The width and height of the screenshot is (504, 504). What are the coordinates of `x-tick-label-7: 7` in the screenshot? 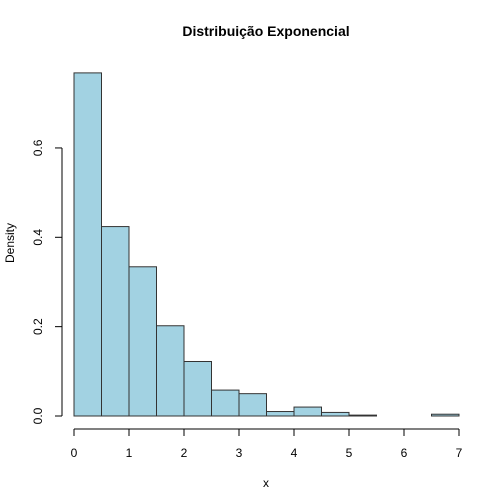 It's located at (459, 453).